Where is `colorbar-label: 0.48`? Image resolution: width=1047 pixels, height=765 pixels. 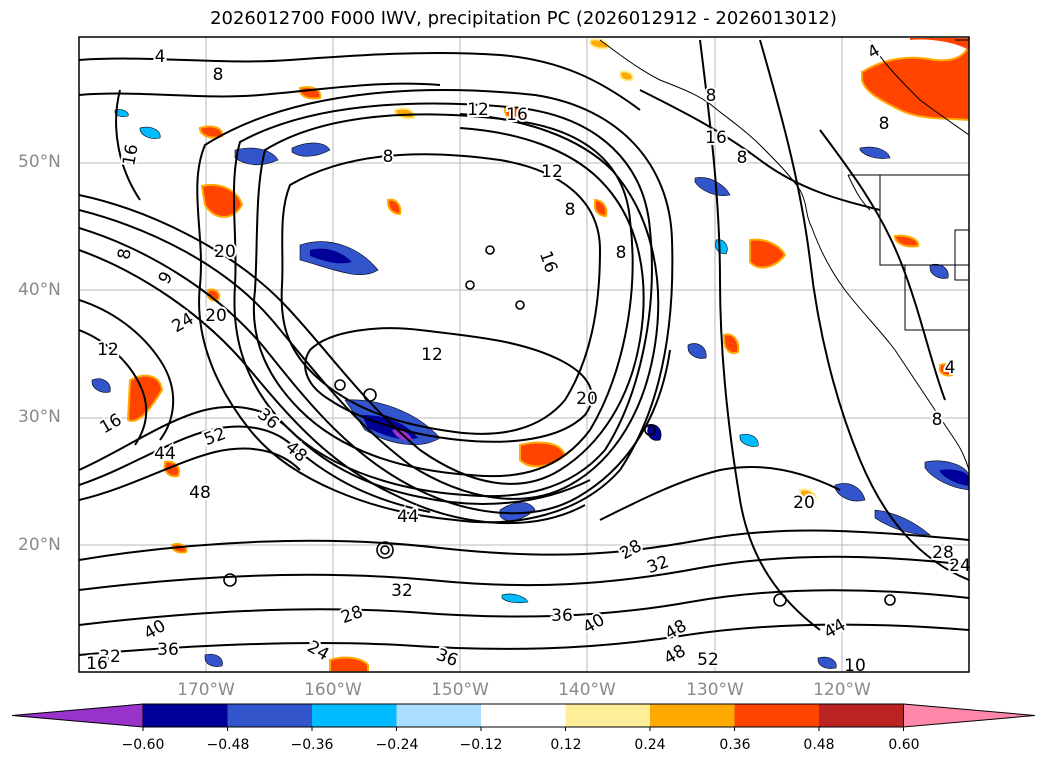
colorbar-label: 0.48 is located at coordinates (819, 745).